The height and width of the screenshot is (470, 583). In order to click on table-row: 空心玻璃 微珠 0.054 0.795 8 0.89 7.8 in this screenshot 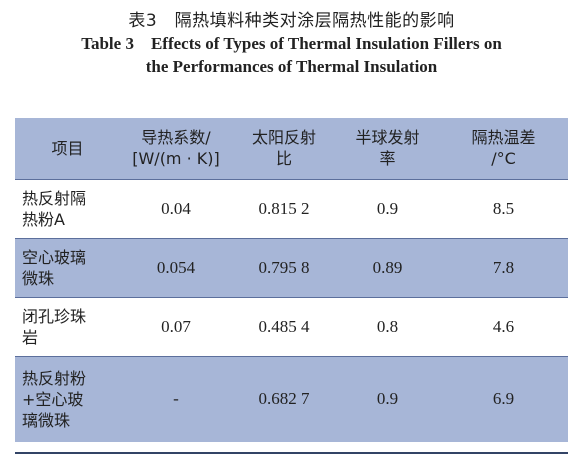, I will do `click(291, 267)`.